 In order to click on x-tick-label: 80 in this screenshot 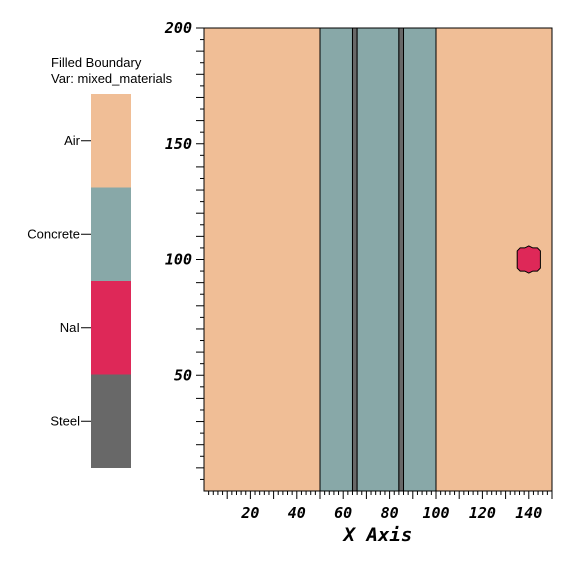, I will do `click(390, 513)`.